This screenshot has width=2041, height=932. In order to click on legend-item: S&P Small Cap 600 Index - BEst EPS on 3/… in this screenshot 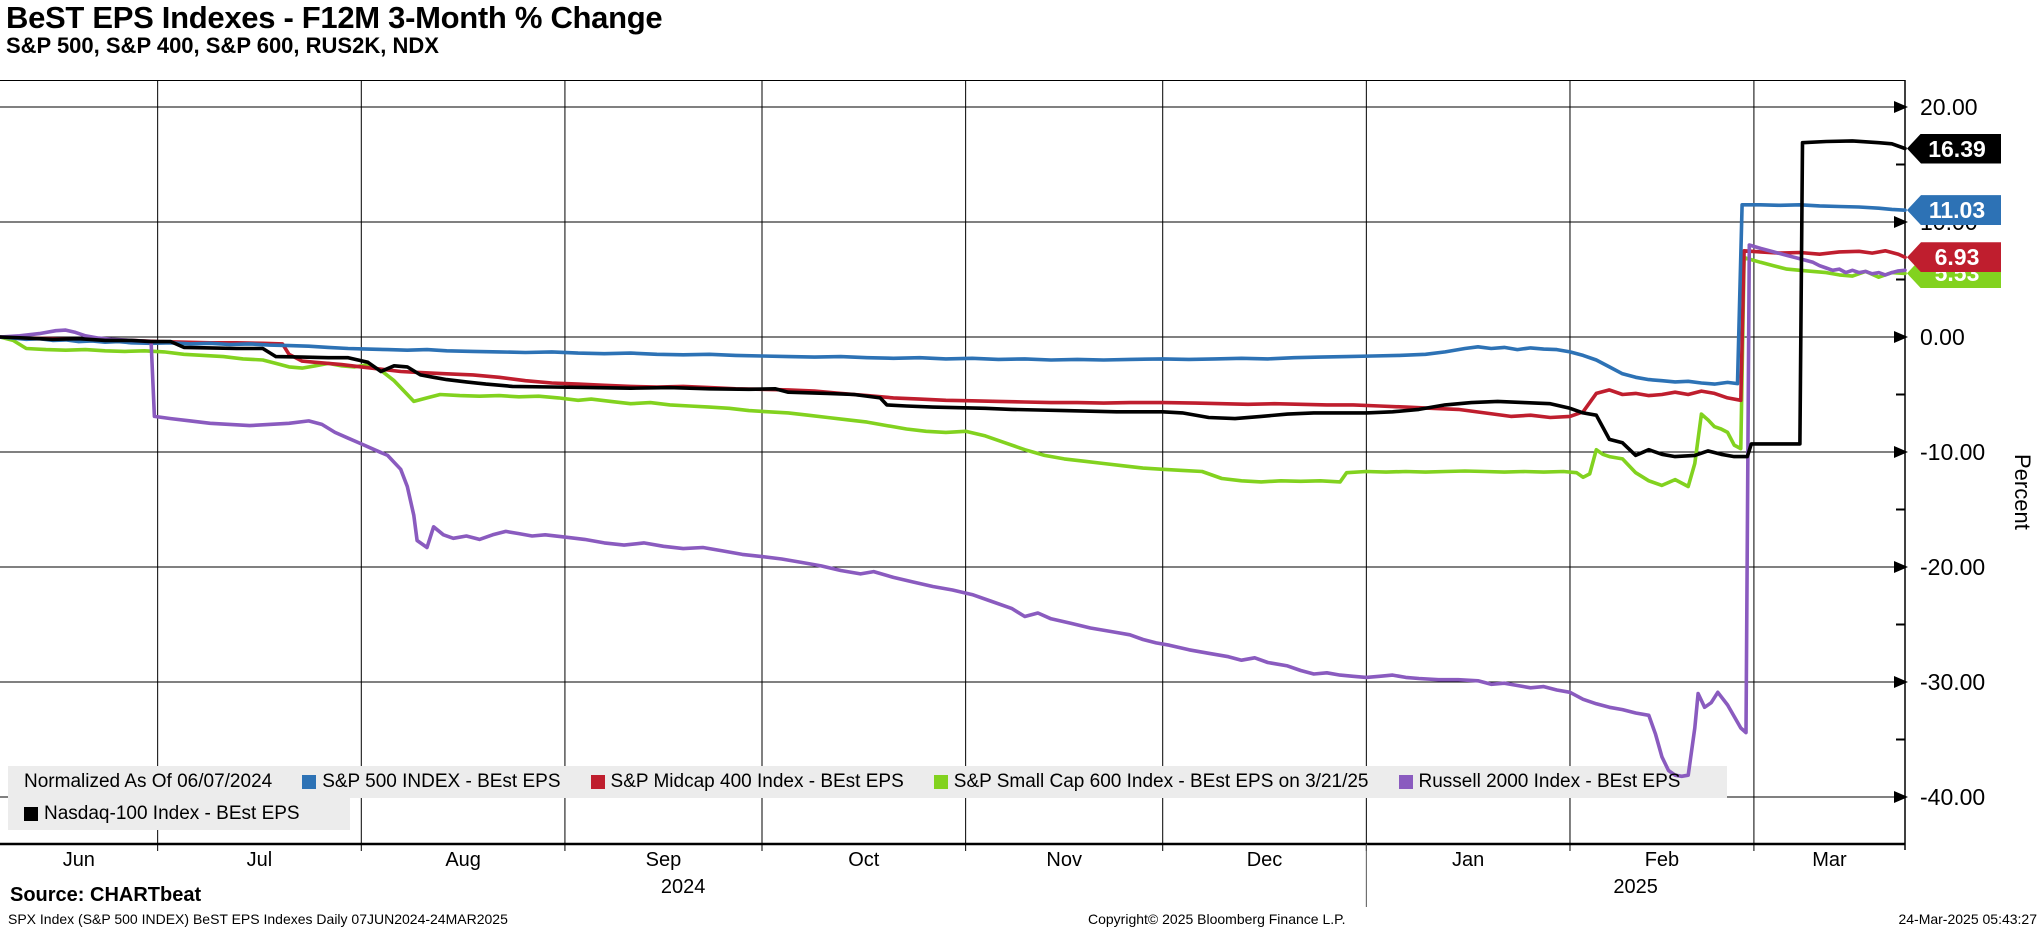, I will do `click(1151, 782)`.